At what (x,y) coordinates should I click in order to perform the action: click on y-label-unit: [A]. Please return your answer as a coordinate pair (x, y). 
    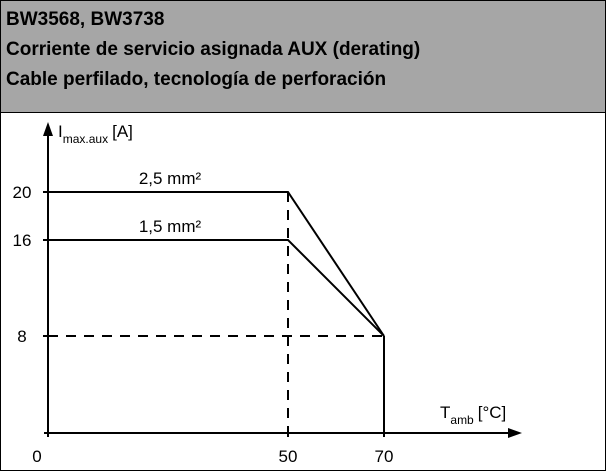
    Looking at the image, I should click on (122, 131).